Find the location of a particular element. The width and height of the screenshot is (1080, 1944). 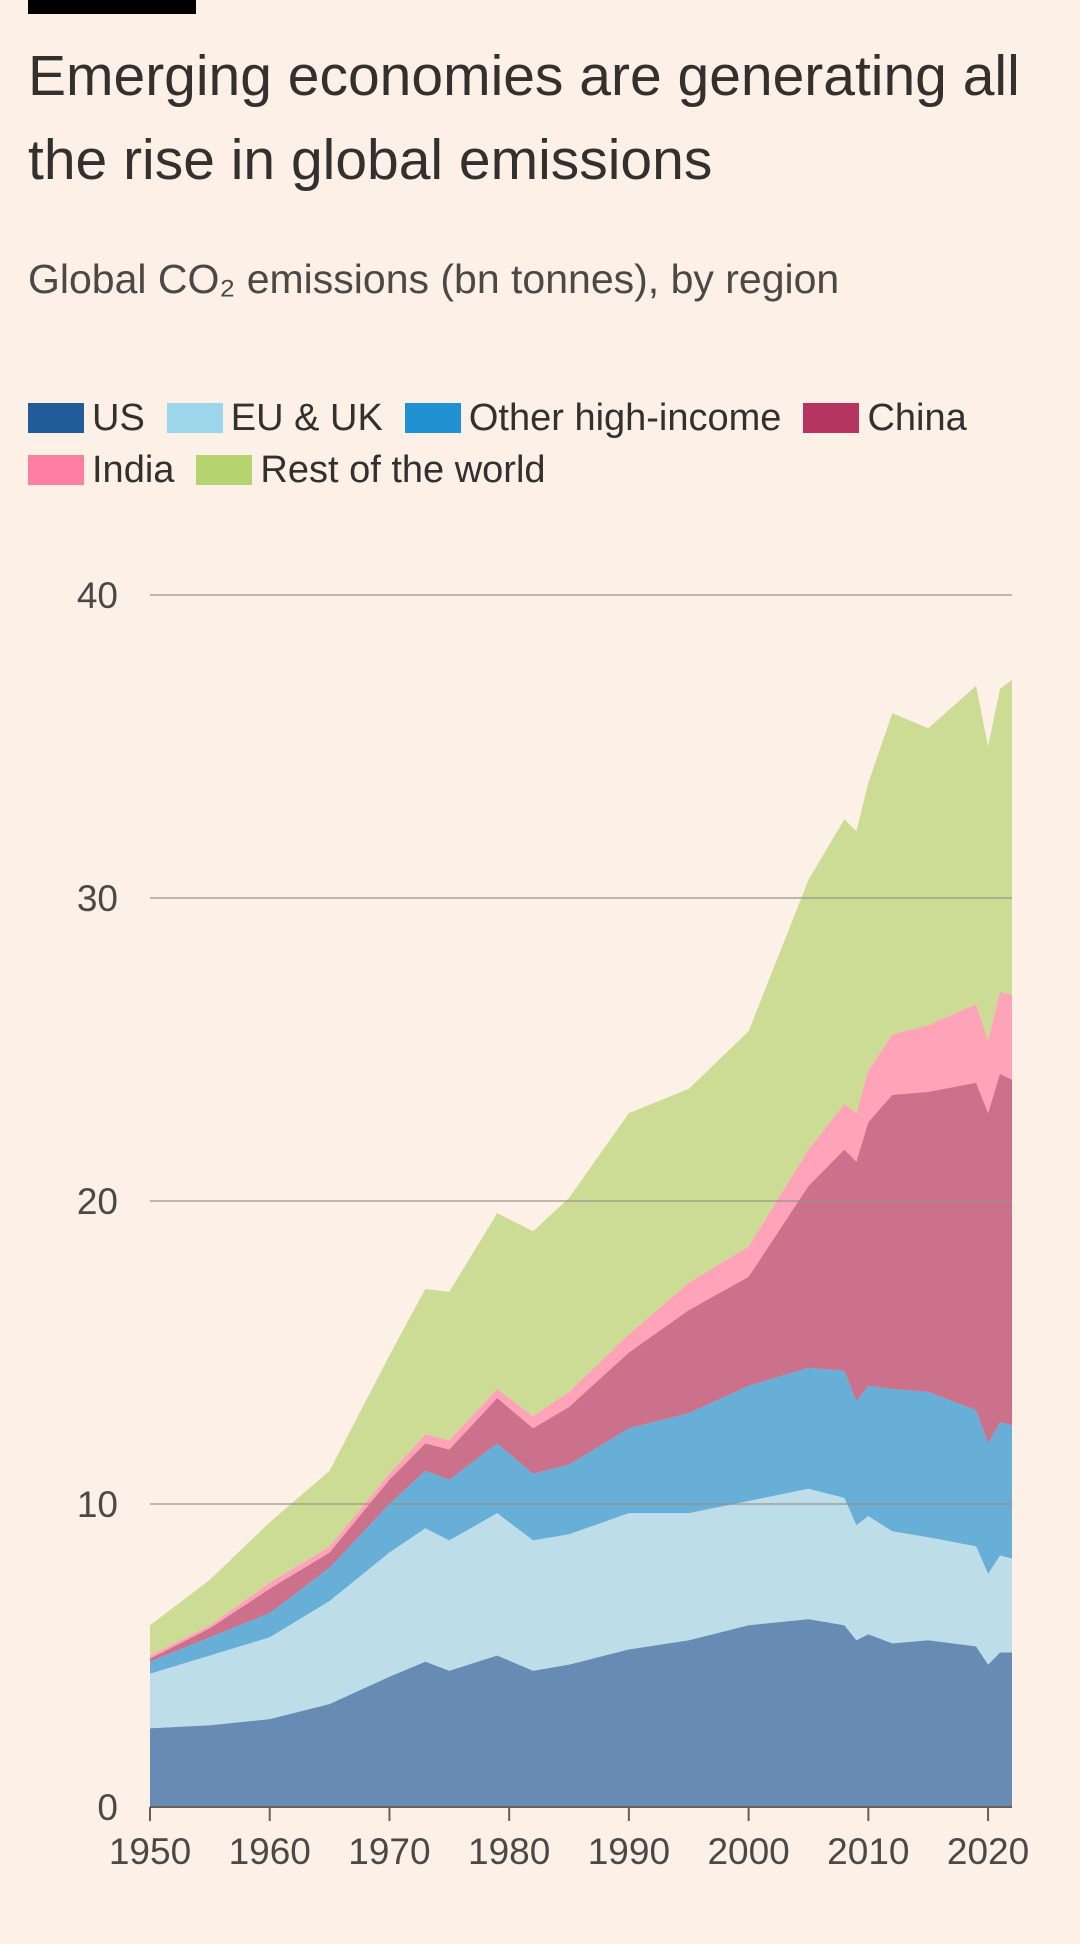

legend-item-other-high-income: Other high-income is located at coordinates (593, 418).